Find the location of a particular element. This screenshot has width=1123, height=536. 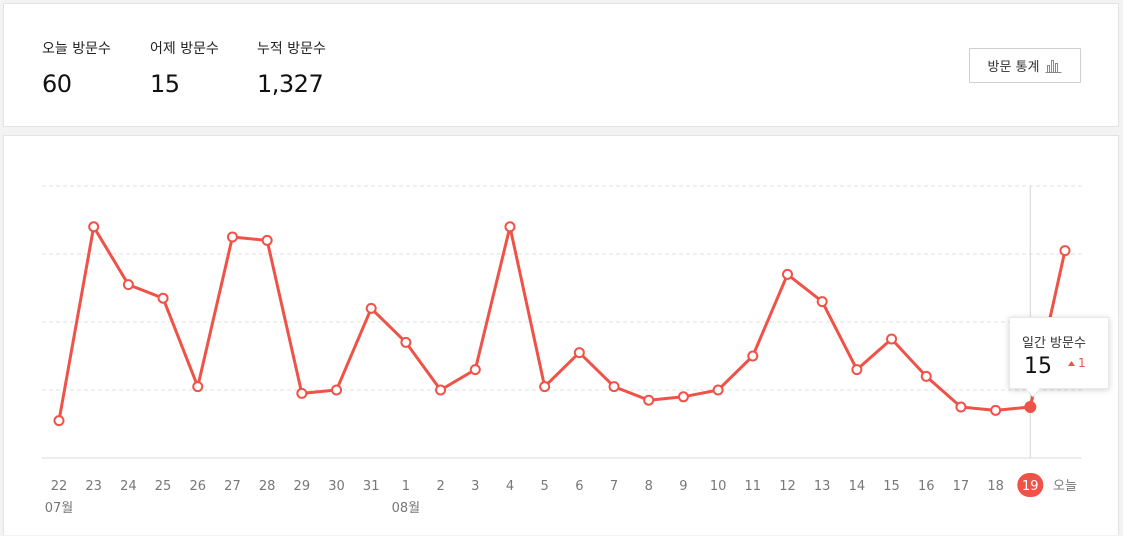

visit-stats-button: 방문 통계 is located at coordinates (1025, 65).